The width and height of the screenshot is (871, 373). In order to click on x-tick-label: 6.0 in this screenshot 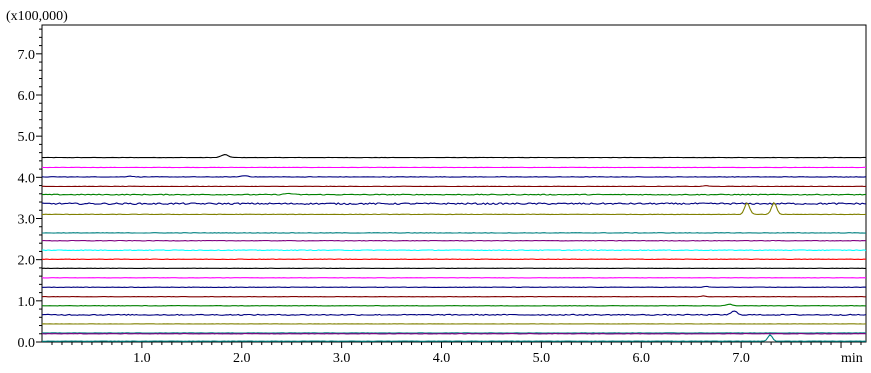, I will do `click(642, 358)`.